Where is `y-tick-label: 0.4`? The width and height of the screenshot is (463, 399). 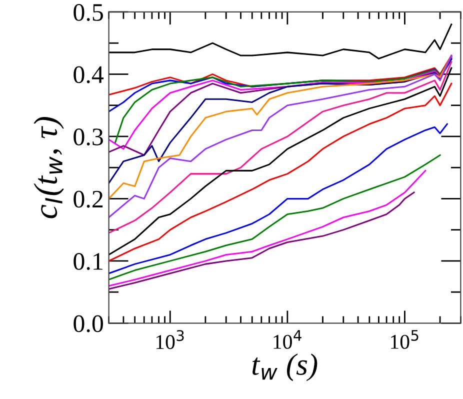
y-tick-label: 0.4 is located at coordinates (89, 75).